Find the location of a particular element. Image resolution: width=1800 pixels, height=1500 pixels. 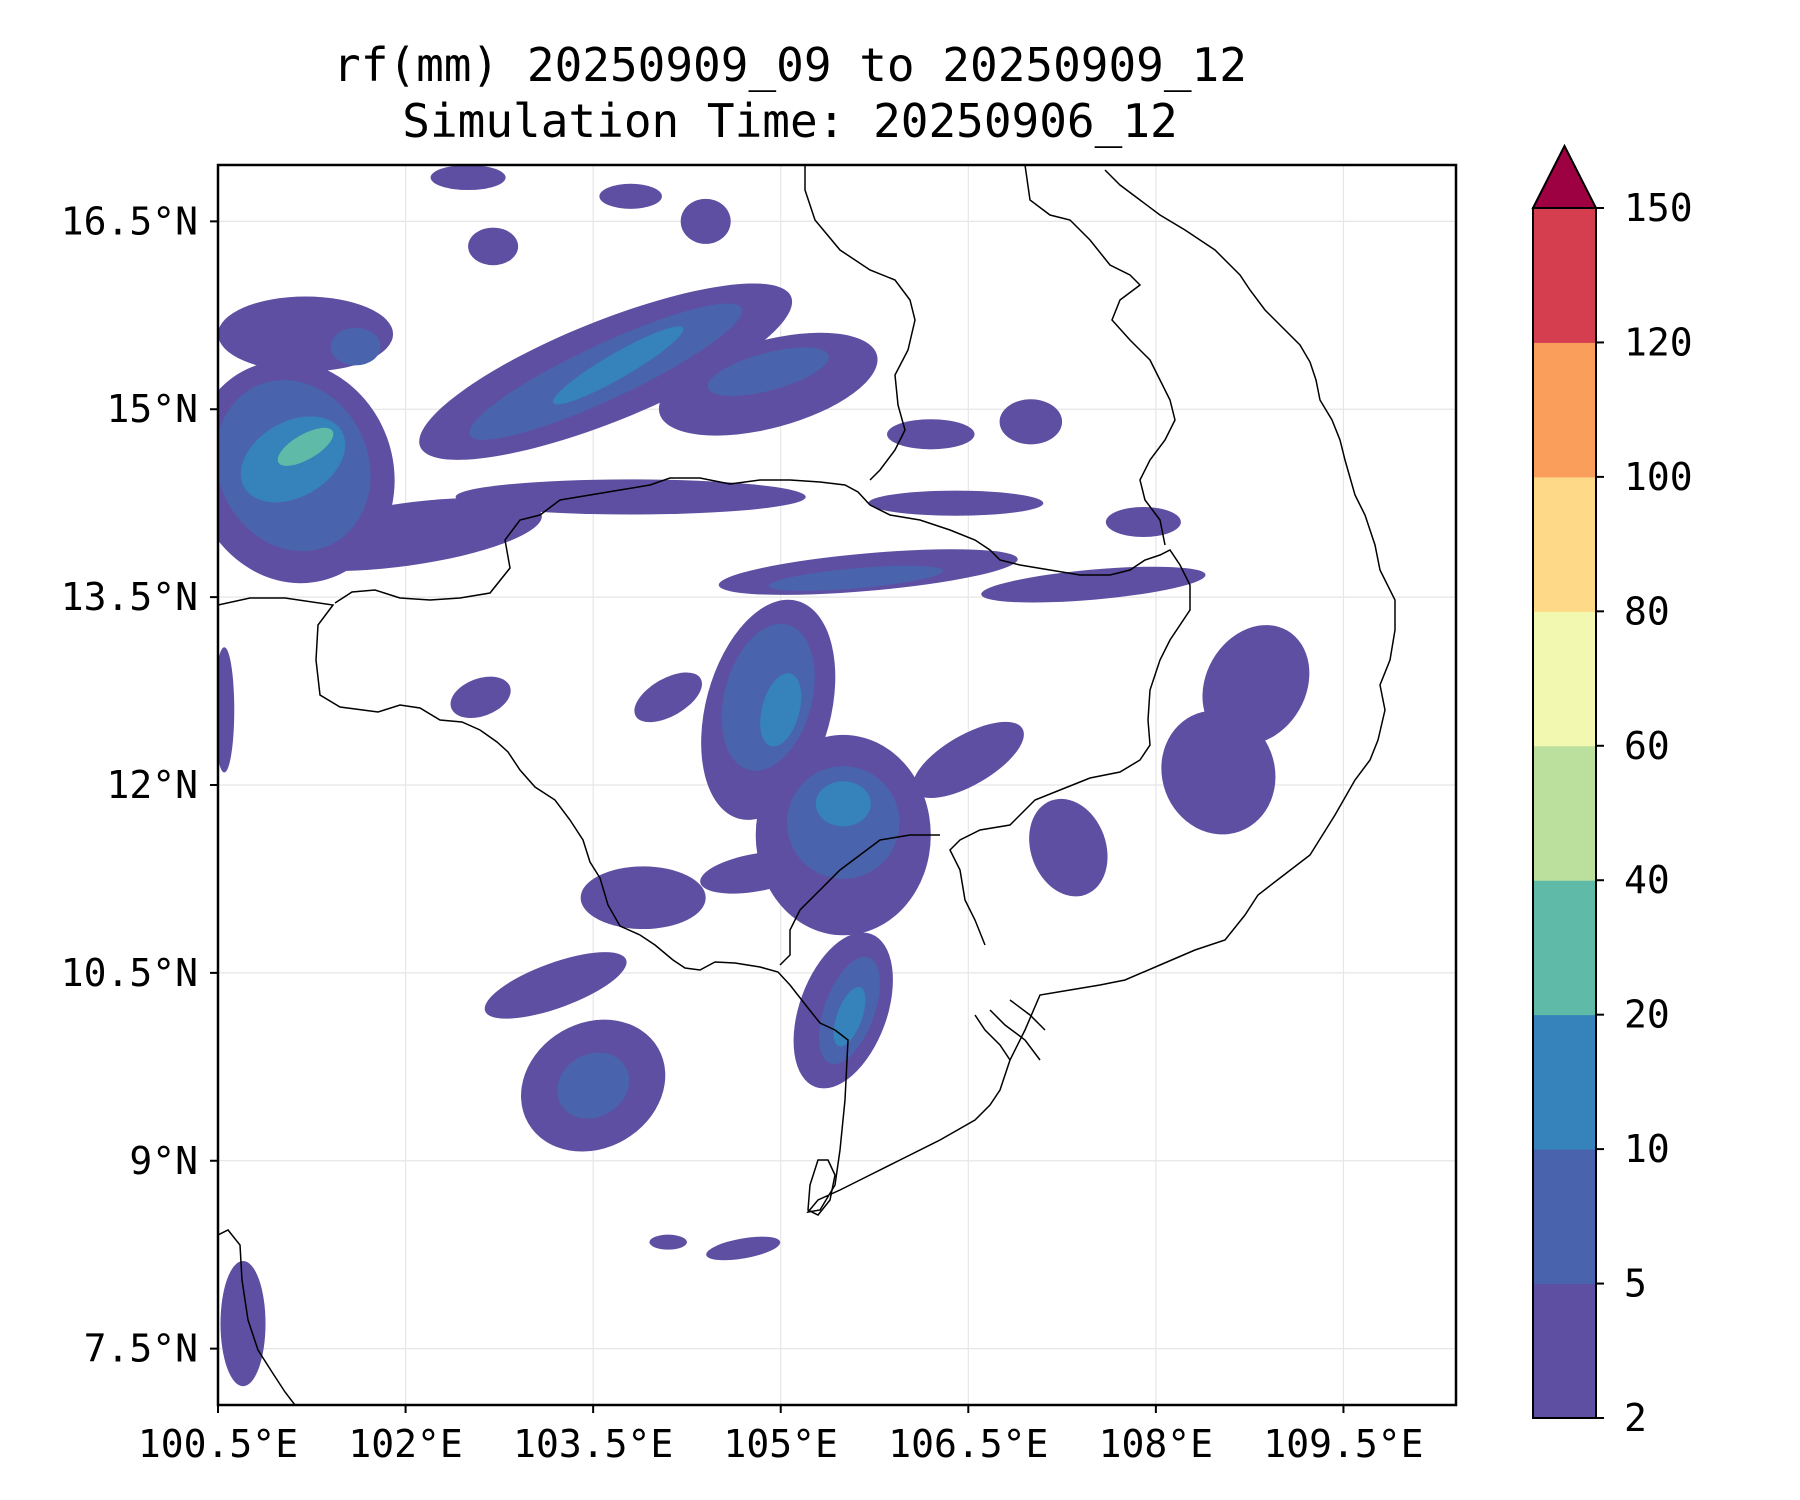

lat-tick-label: 13.5°N is located at coordinates (129, 597).